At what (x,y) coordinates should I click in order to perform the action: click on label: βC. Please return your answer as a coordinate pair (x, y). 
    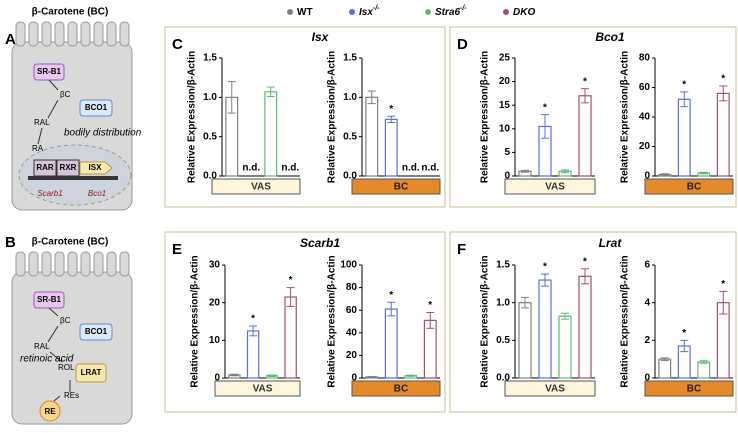
    Looking at the image, I should click on (65, 320).